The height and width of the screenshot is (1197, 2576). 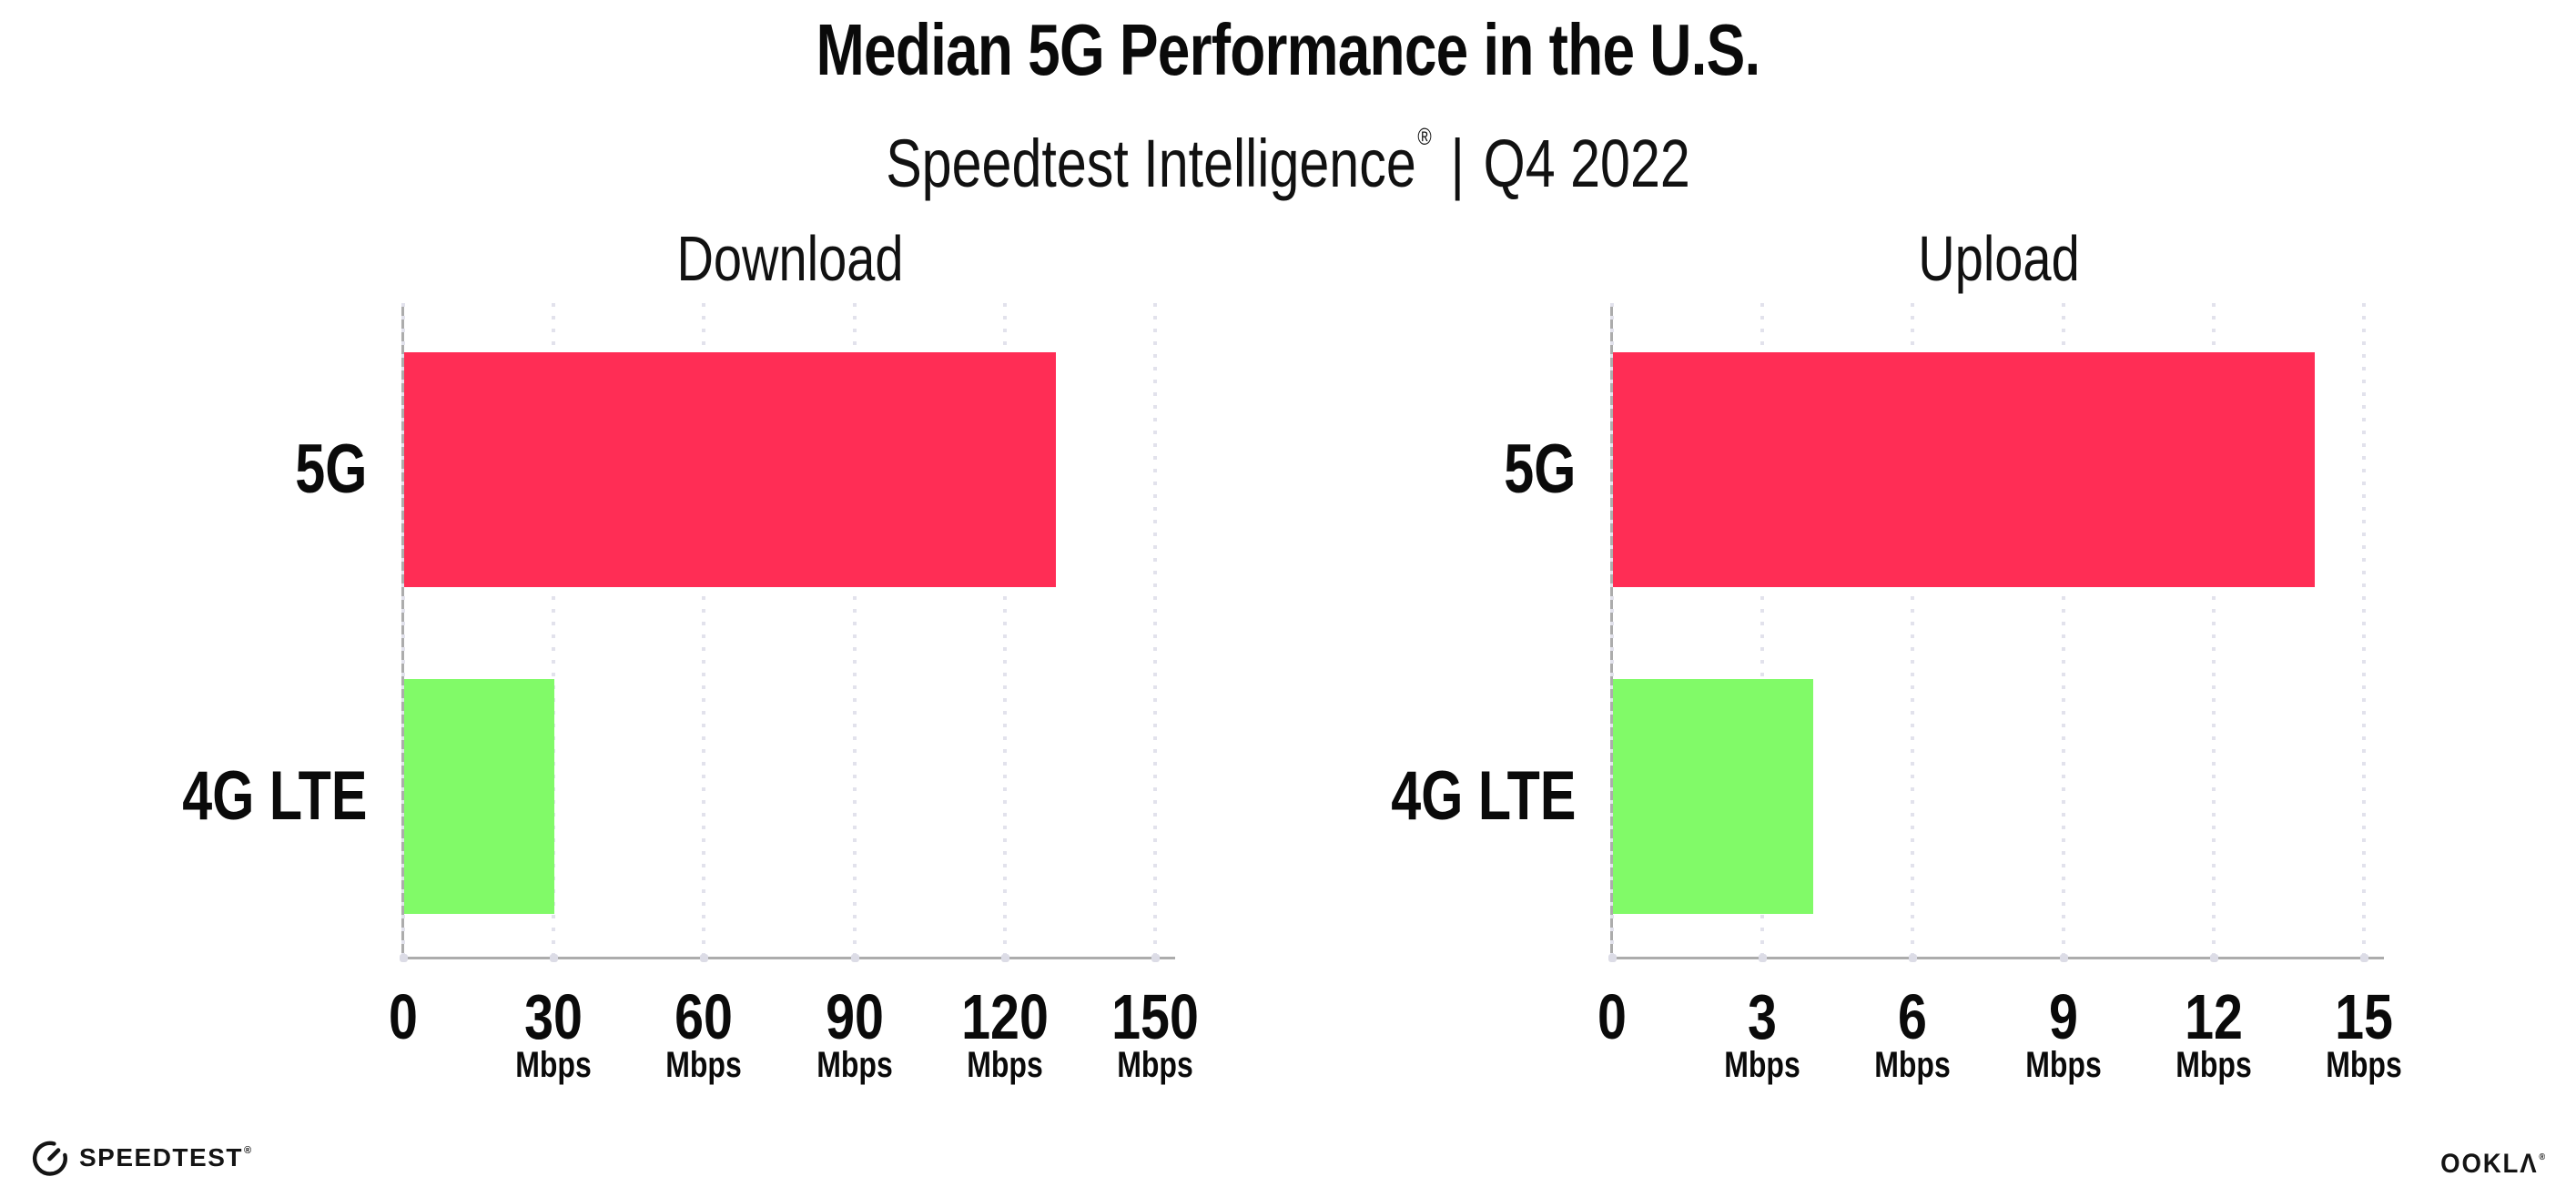 I want to click on subtitle-period: Q4 2022, so click(x=1586, y=164).